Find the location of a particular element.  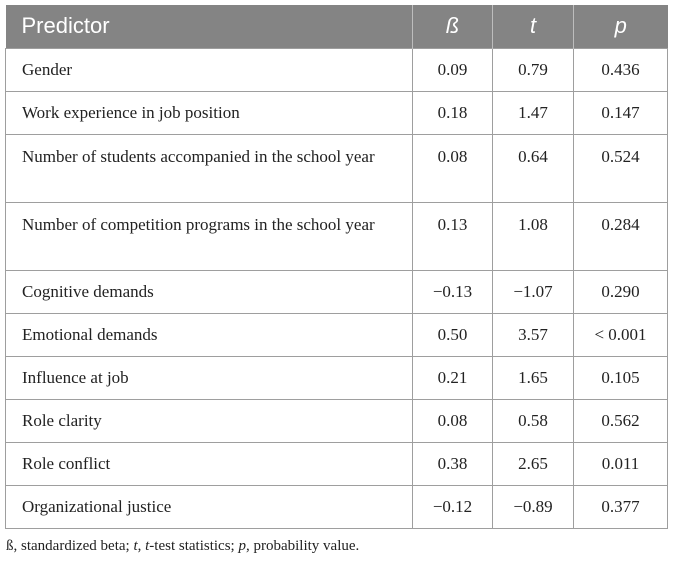

cell-beta: 0.13 is located at coordinates (452, 236).